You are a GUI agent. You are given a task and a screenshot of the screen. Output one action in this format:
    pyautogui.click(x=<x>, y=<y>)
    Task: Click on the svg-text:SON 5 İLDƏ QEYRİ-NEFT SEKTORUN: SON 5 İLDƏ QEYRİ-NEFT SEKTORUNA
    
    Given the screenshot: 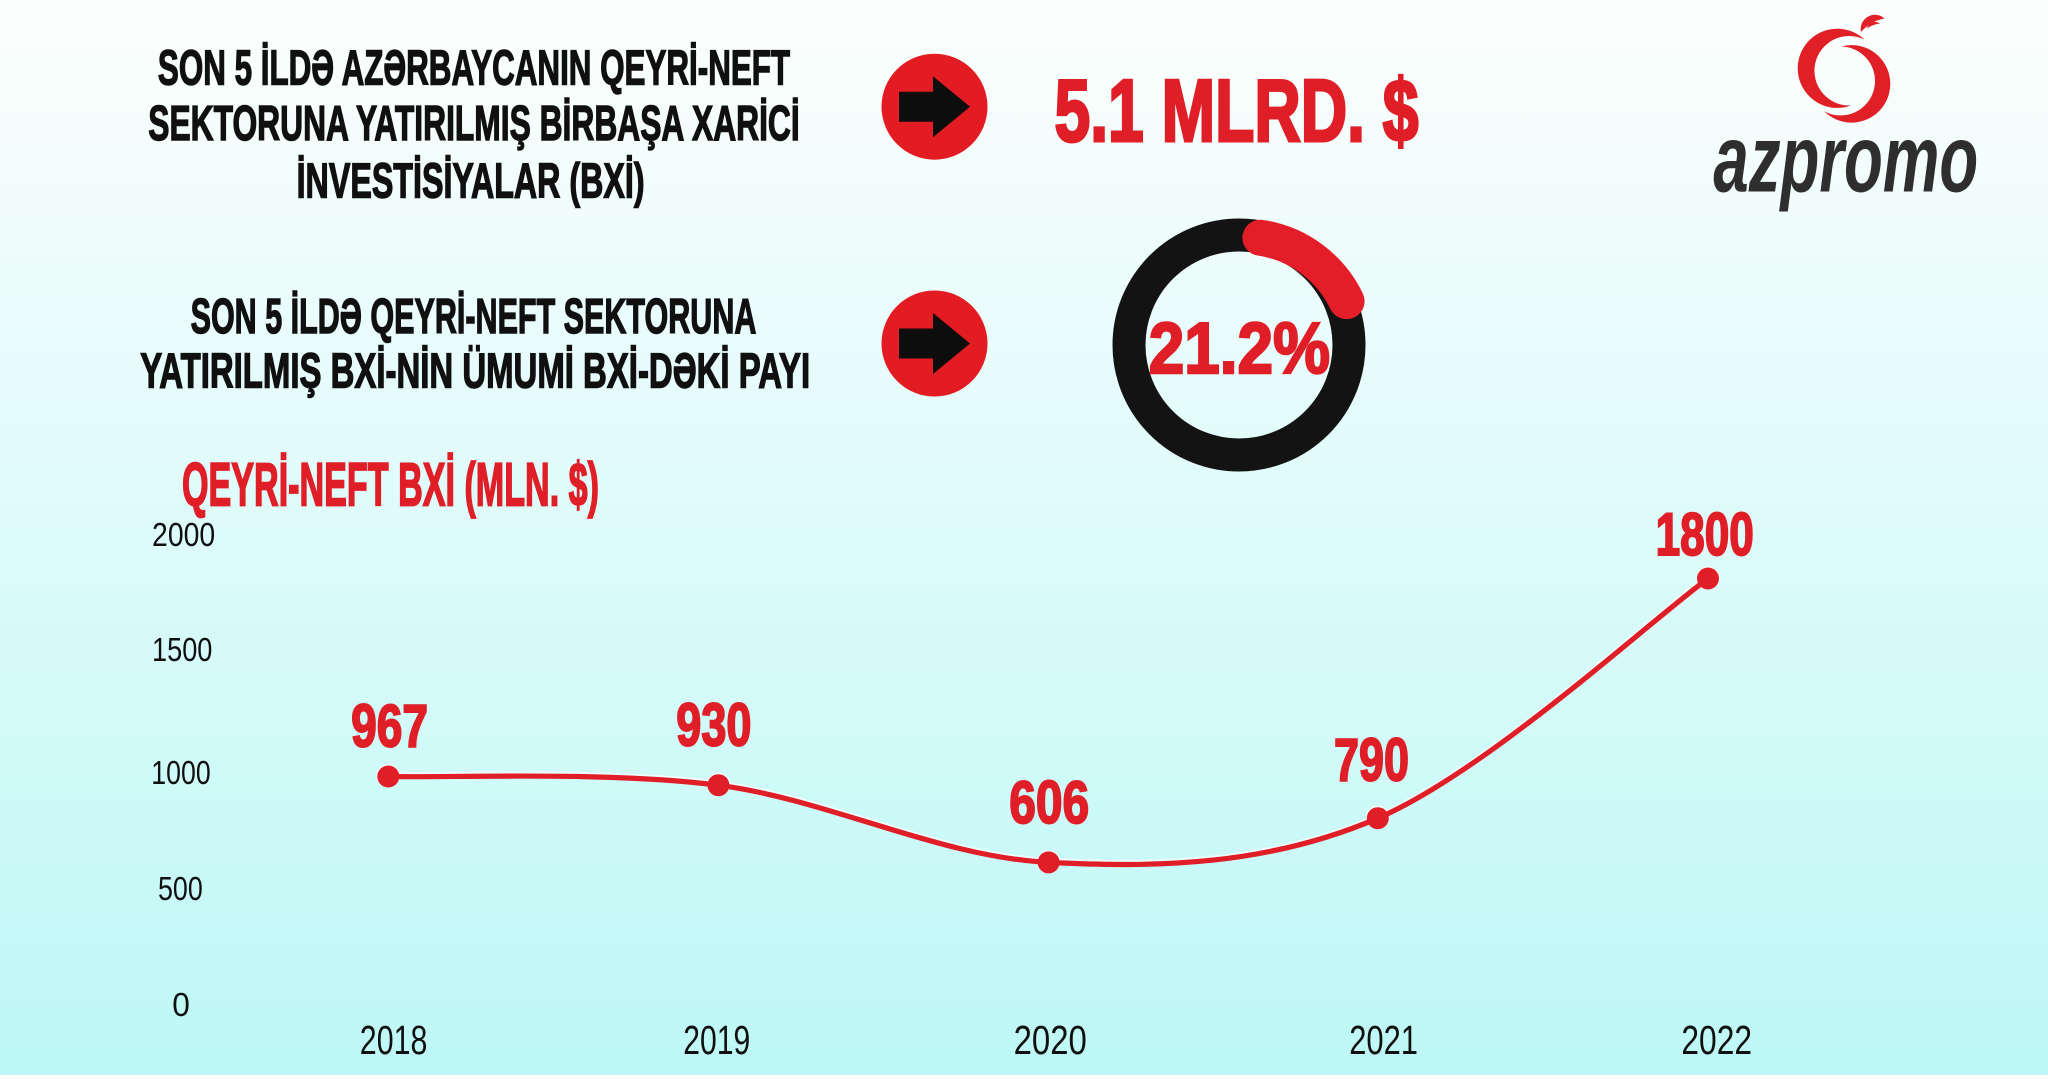 What is the action you would take?
    pyautogui.click(x=474, y=316)
    